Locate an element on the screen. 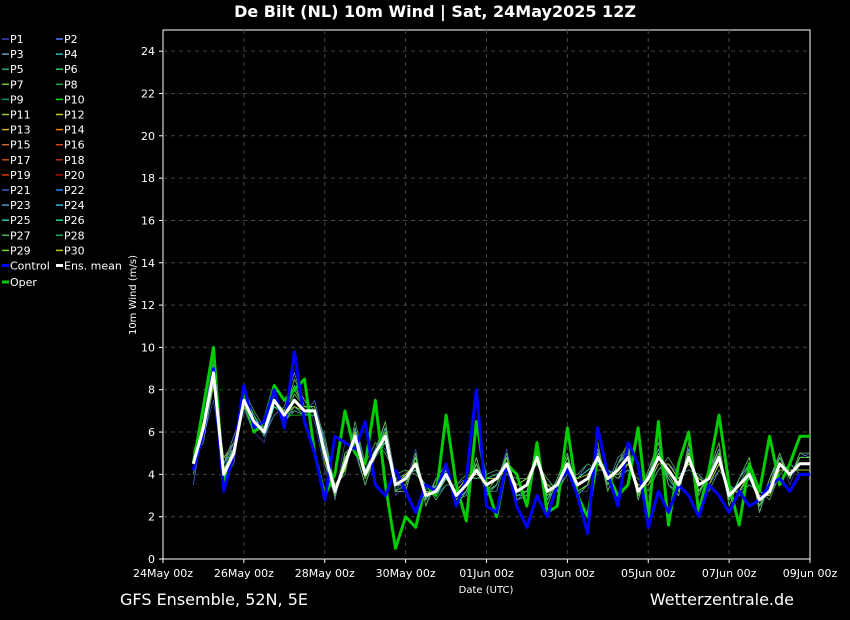  legend-label-p13: P13 is located at coordinates (20, 130).